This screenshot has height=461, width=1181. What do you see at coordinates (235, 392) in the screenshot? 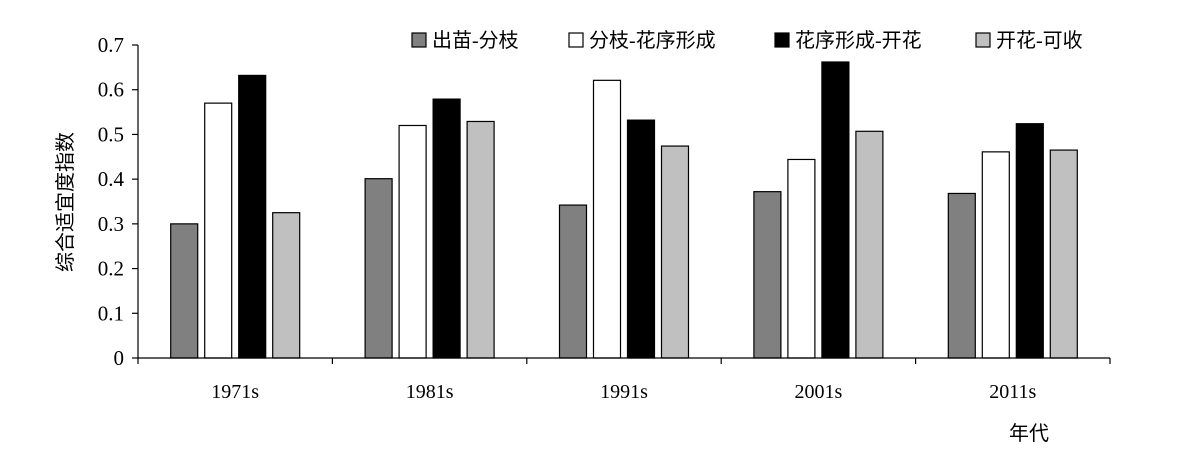
I see `x-category-label: 1971s` at bounding box center [235, 392].